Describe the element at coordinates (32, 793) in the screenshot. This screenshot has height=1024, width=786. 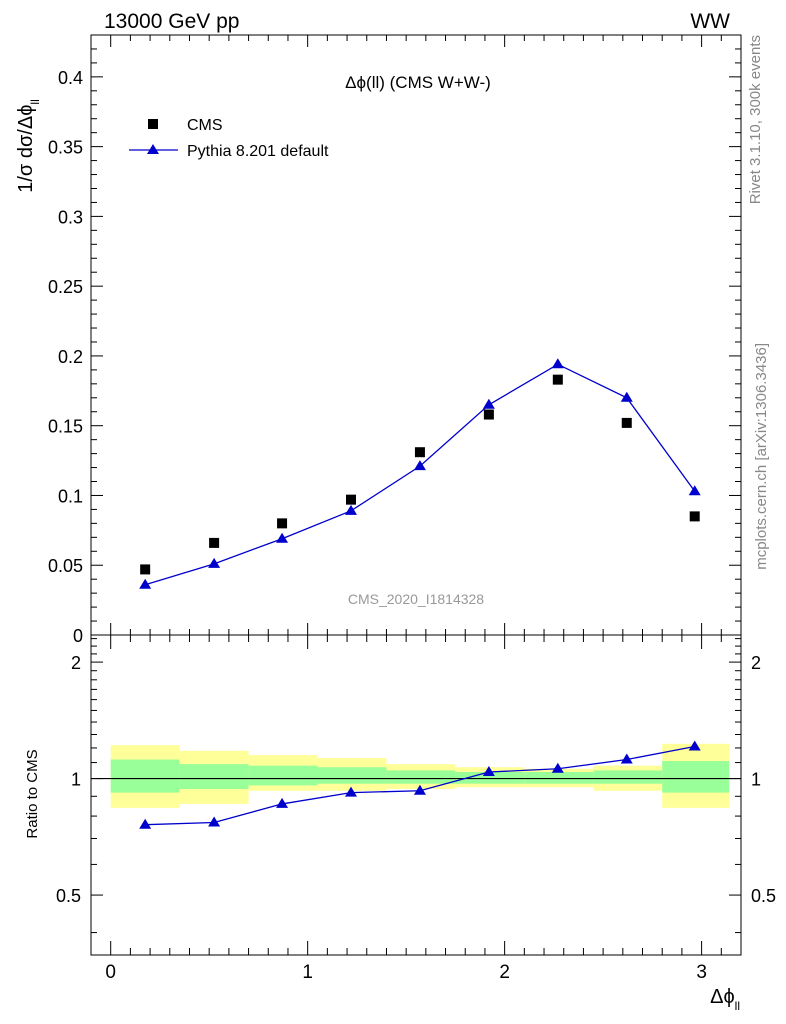
I see `ratio-y-axis-label: Ratio to CMS` at that location.